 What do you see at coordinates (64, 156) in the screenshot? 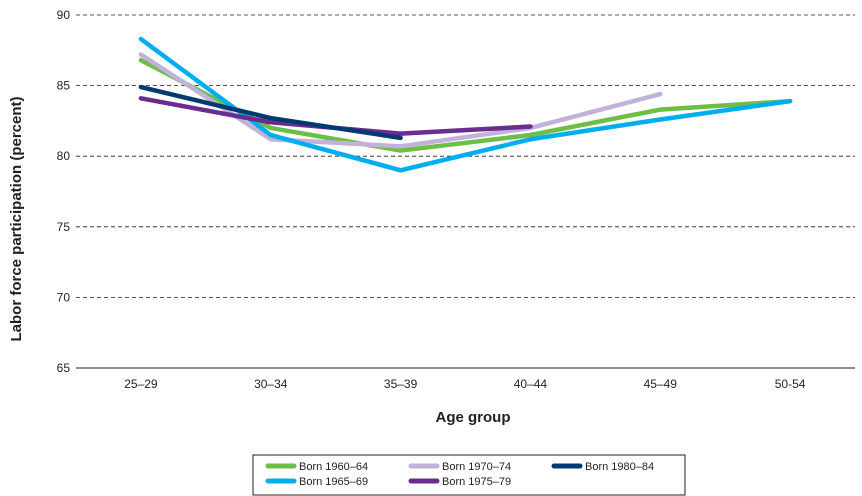
I see `y-tick-label: 80` at bounding box center [64, 156].